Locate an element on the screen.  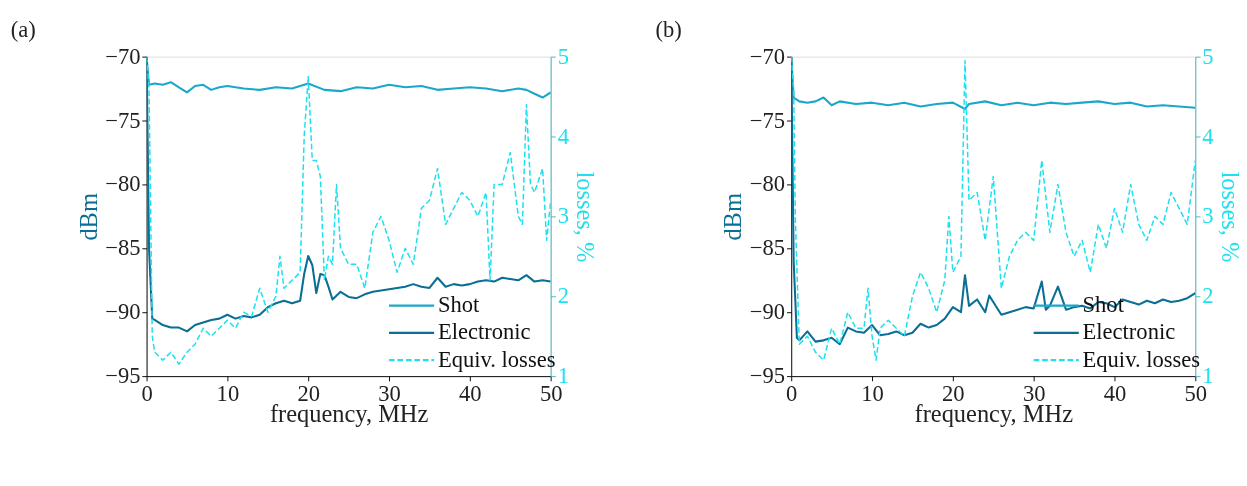
chart-title: (b) is located at coordinates (668, 29).